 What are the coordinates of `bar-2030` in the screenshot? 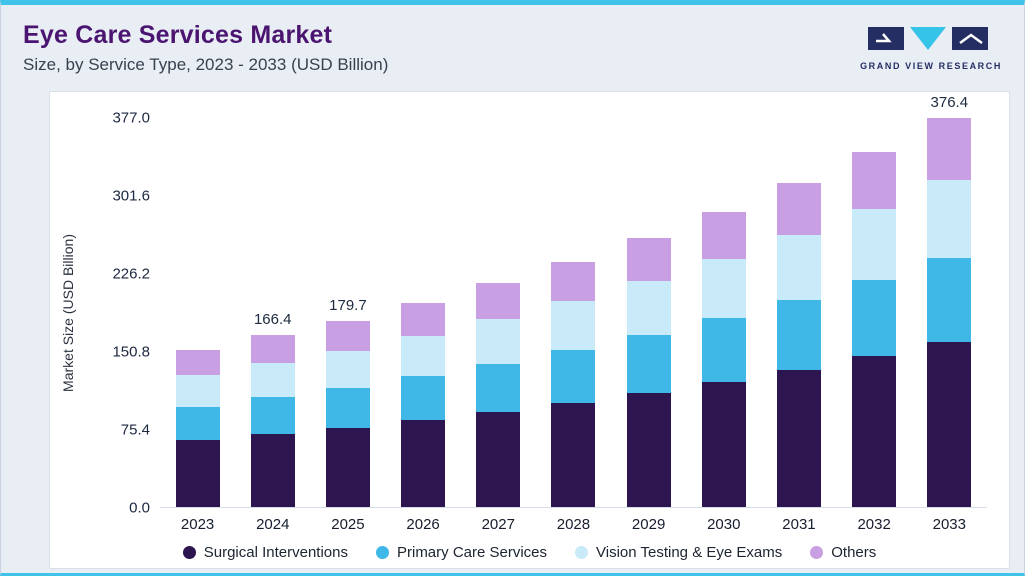 It's located at (723, 359).